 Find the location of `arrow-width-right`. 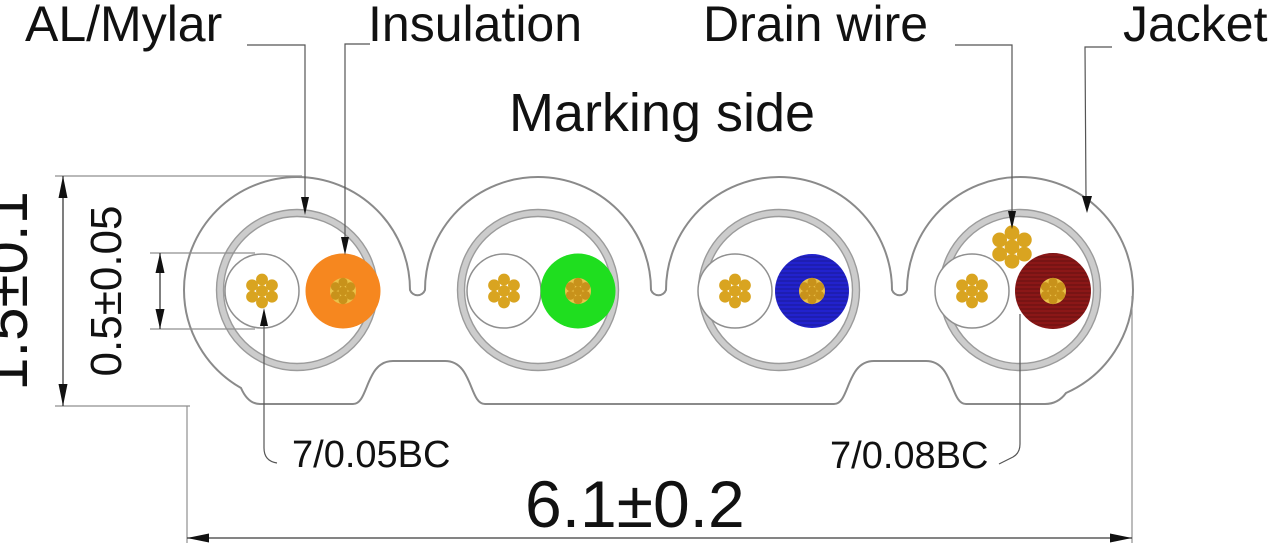

arrow-width-right is located at coordinates (1121, 538).